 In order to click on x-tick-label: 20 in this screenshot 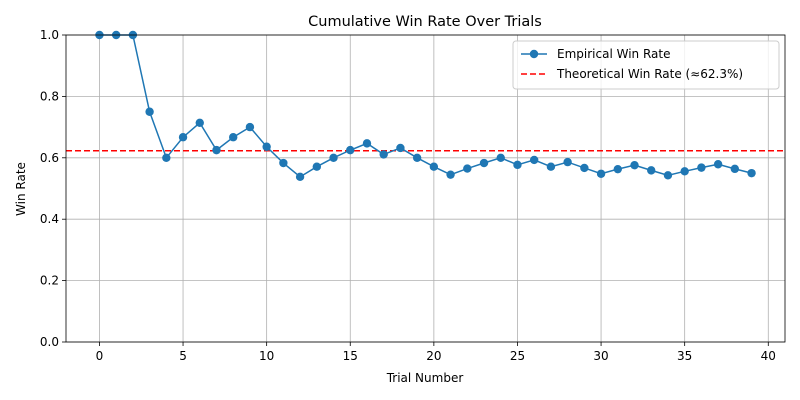, I will do `click(433, 356)`.